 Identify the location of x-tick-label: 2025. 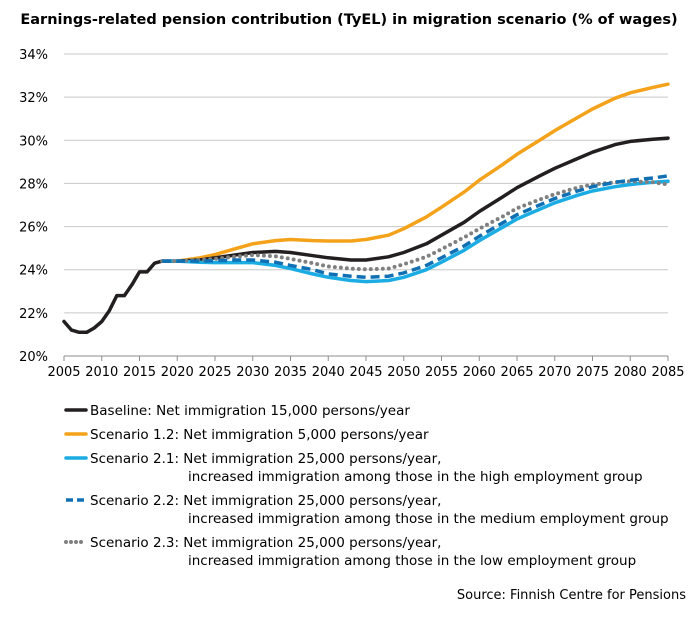
(214, 372).